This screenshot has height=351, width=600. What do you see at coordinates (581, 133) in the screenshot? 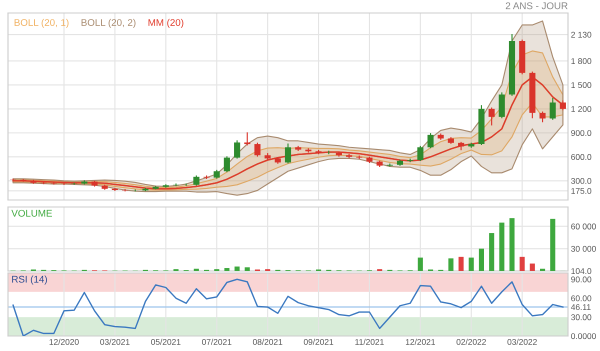
I see `y-tick-label: 900.0` at bounding box center [581, 133].